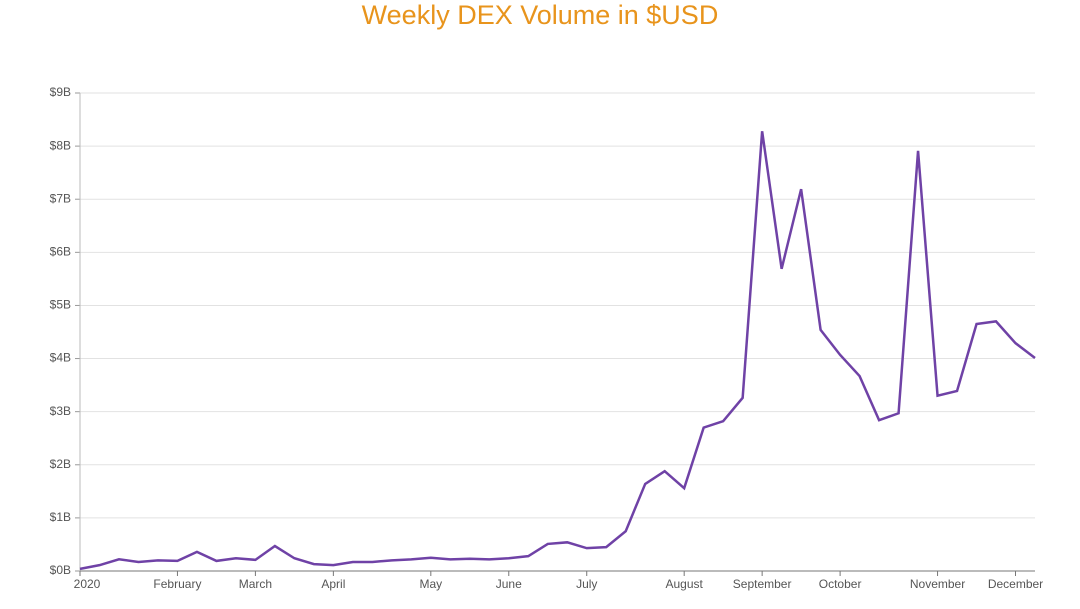 This screenshot has width=1080, height=609. I want to click on x-tick-label: March, so click(255, 584).